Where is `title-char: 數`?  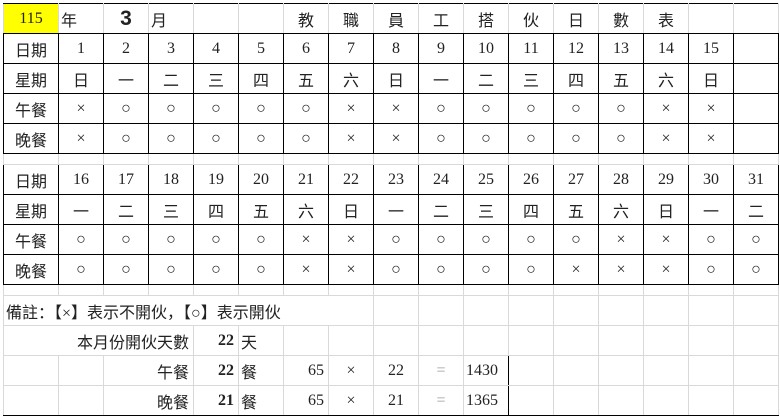
title-char: 數 is located at coordinates (621, 18).